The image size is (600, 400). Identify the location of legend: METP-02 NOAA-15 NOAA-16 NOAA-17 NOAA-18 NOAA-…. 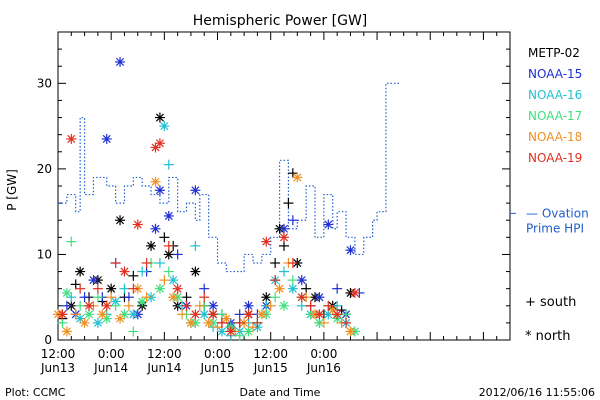
(549, 140).